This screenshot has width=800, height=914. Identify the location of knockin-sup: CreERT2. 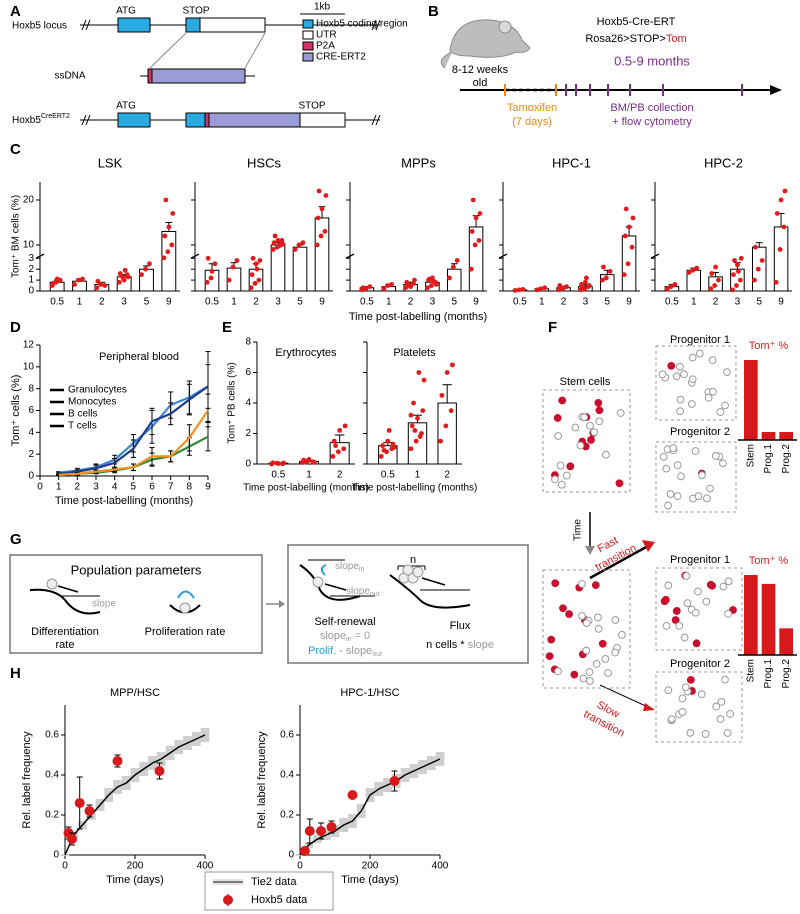
(55, 116).